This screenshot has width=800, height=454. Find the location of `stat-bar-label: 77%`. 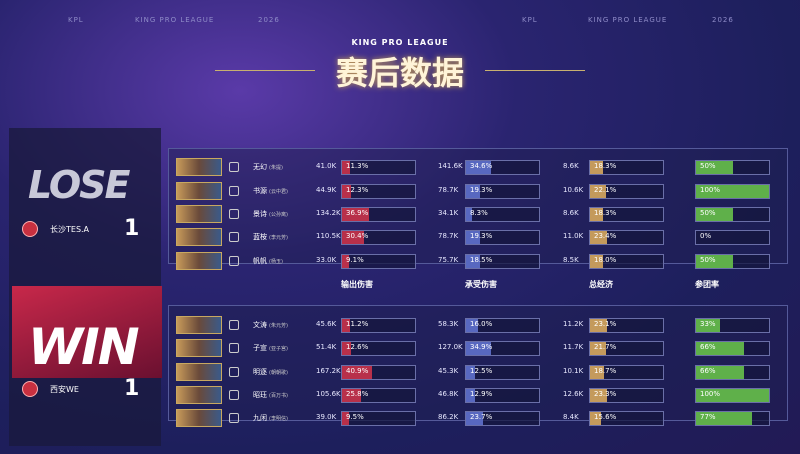

stat-bar-label: 77% is located at coordinates (708, 417).